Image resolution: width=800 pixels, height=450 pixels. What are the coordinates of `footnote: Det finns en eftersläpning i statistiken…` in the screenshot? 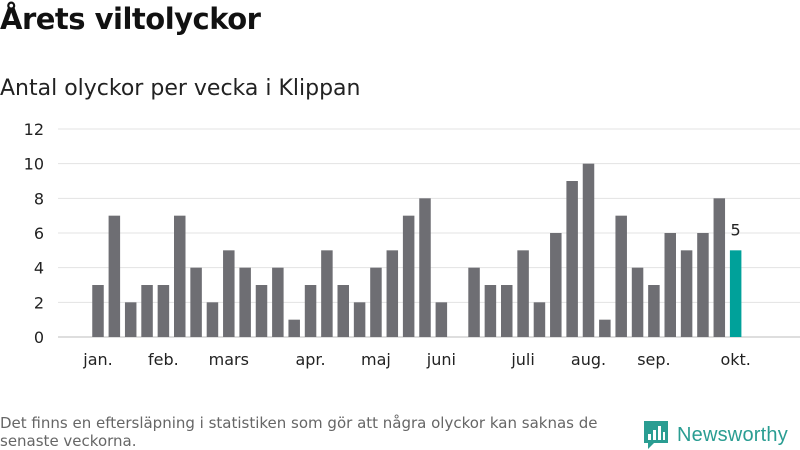 It's located at (299, 432).